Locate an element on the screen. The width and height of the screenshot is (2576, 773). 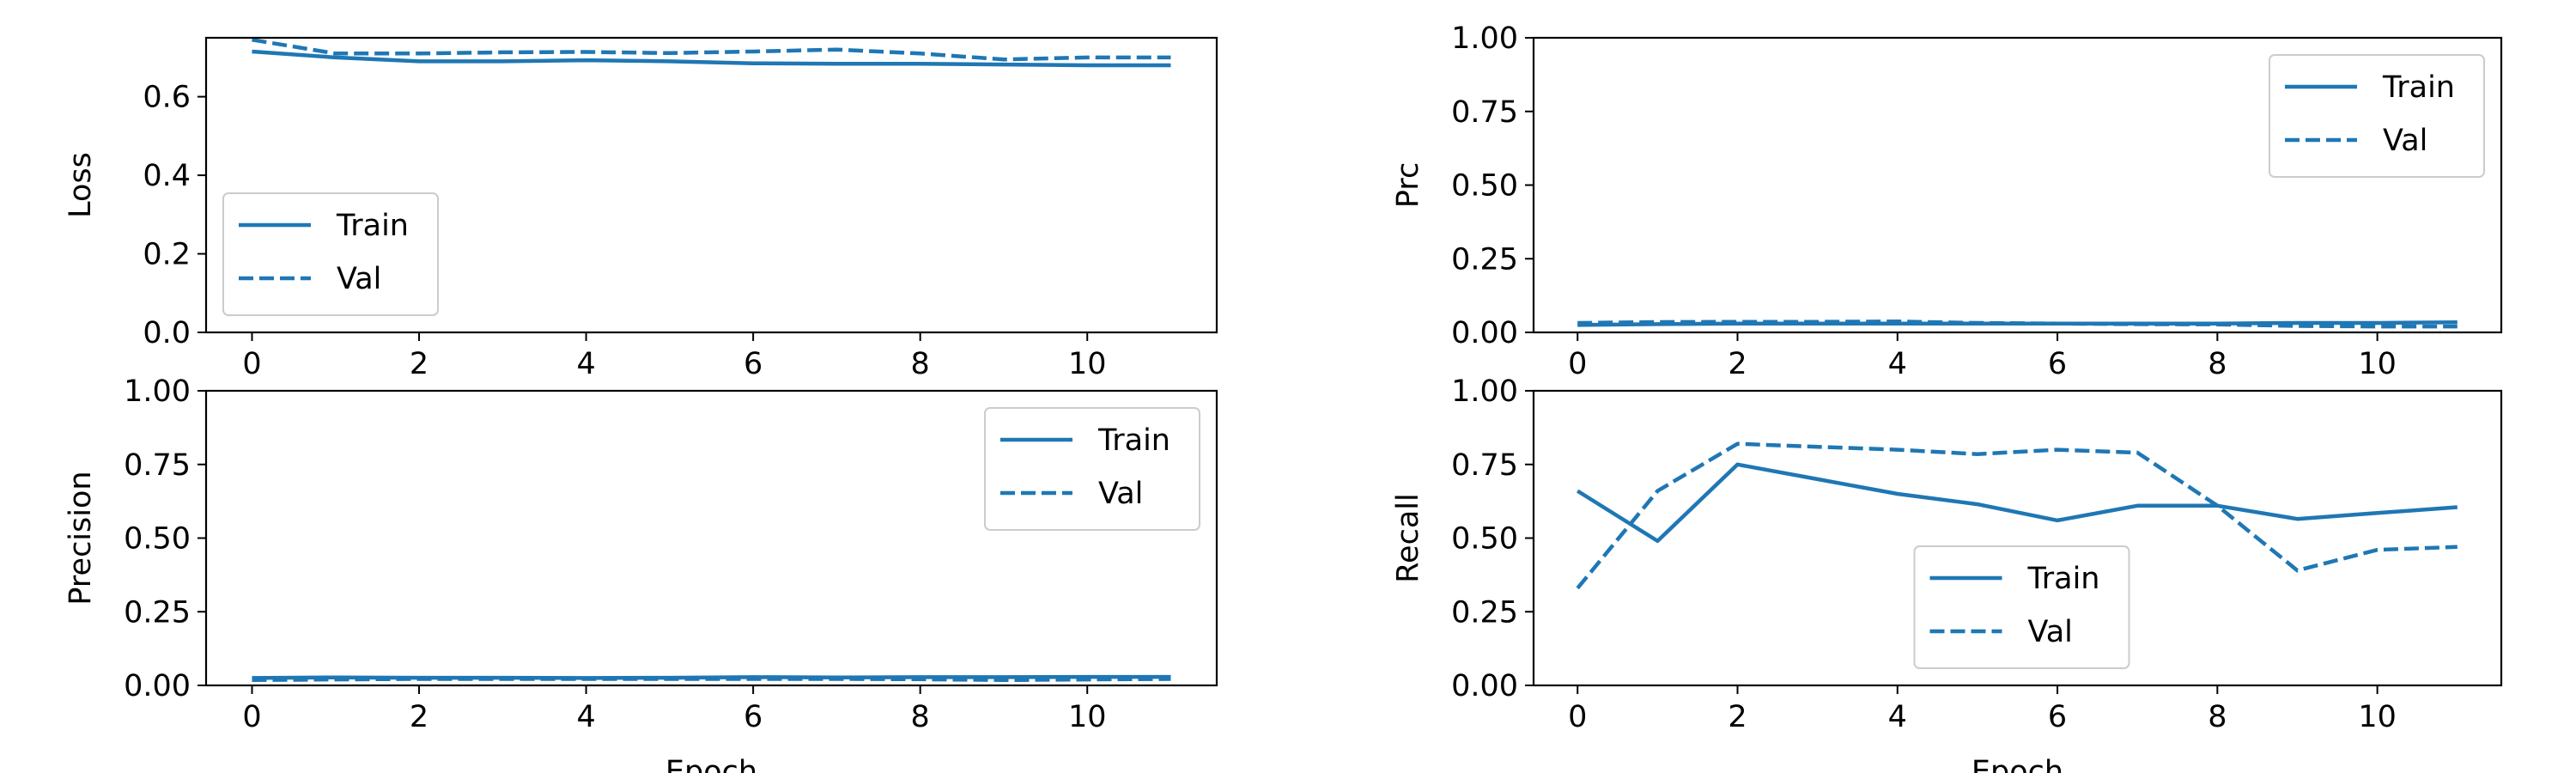
y-tick-label: 0.4 is located at coordinates (167, 176).